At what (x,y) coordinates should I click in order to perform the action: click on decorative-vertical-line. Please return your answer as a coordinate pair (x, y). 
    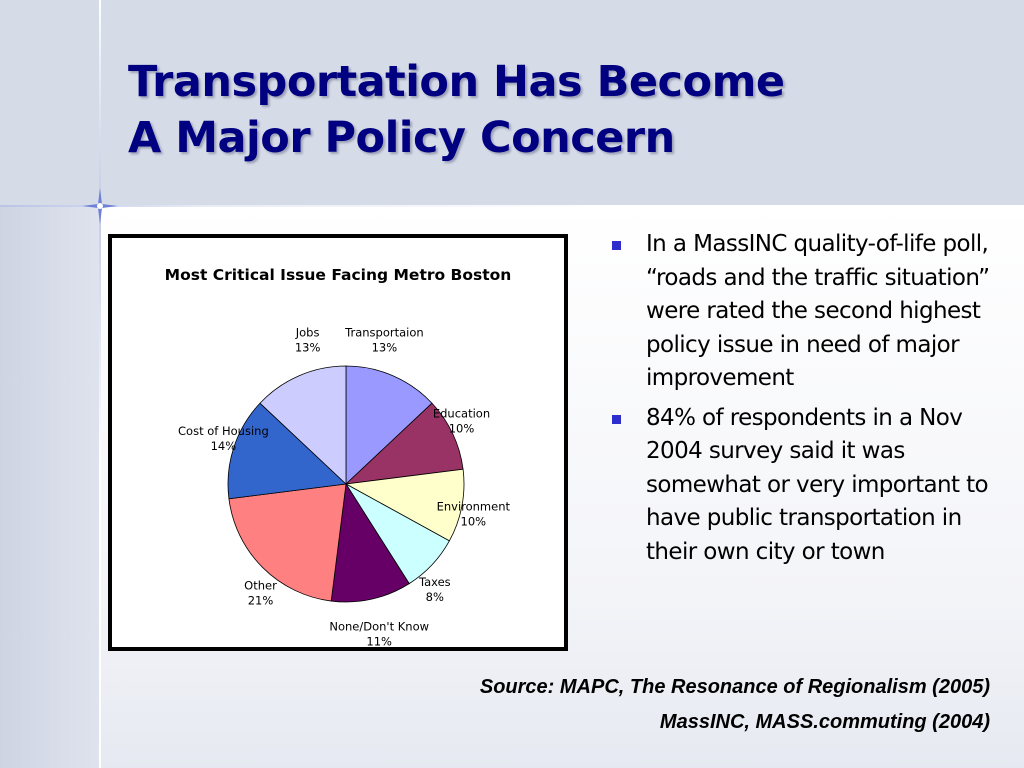
    Looking at the image, I should click on (100, 384).